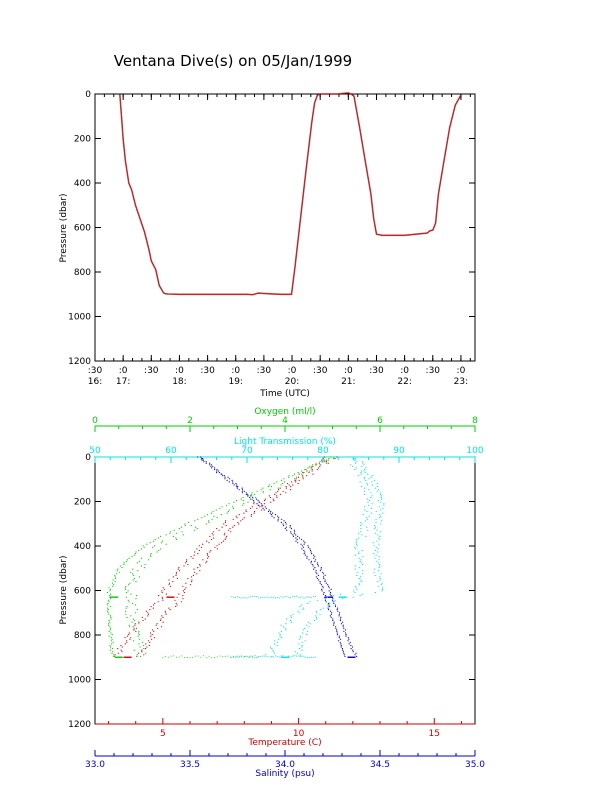 This screenshot has height=785, width=612. I want to click on oxygen-tick-label: 6, so click(380, 421).